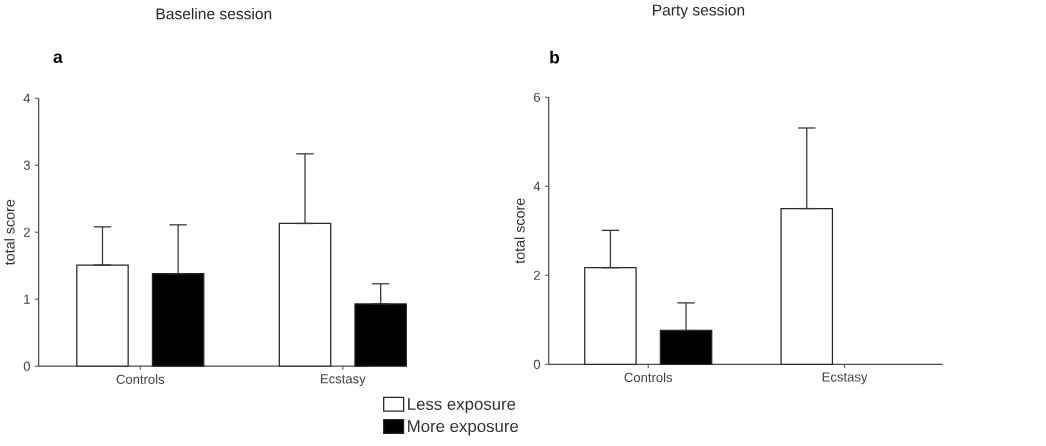 The height and width of the screenshot is (446, 1046). I want to click on text: b, so click(555, 57).